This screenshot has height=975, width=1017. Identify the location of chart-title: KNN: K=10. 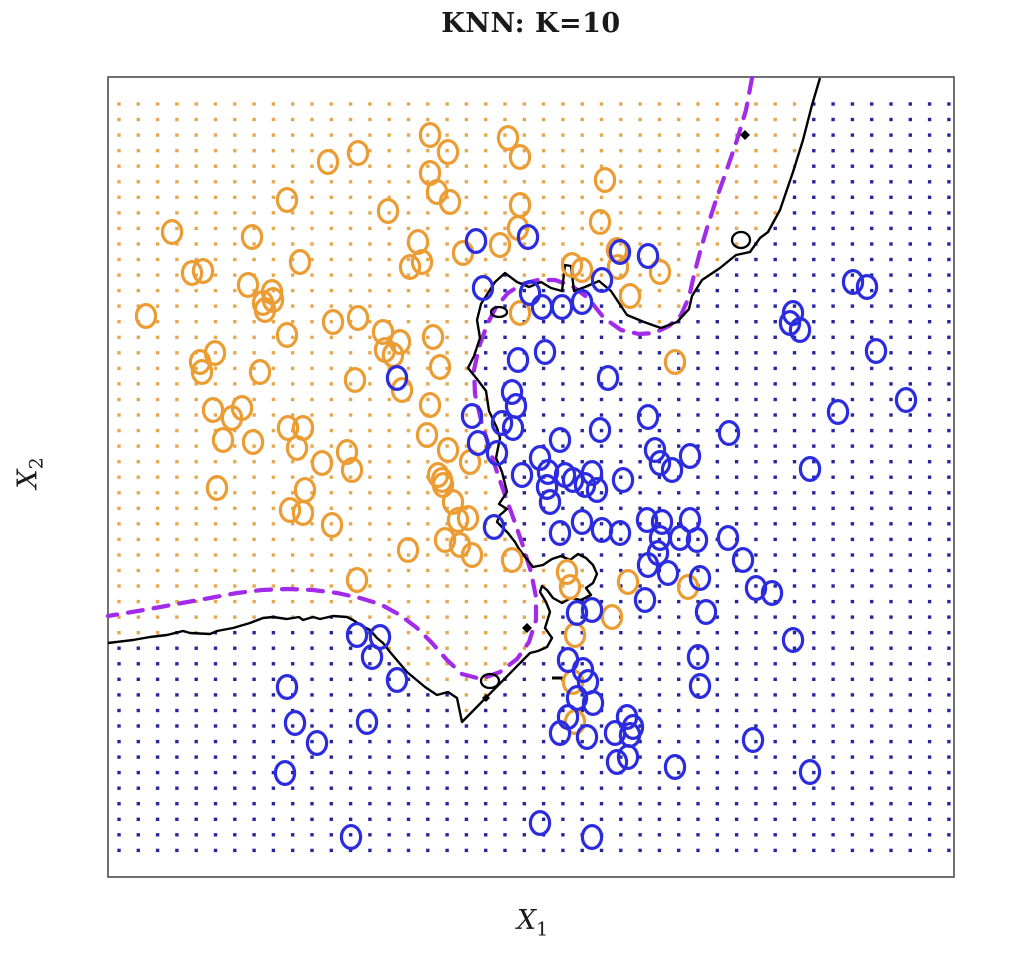
(531, 23).